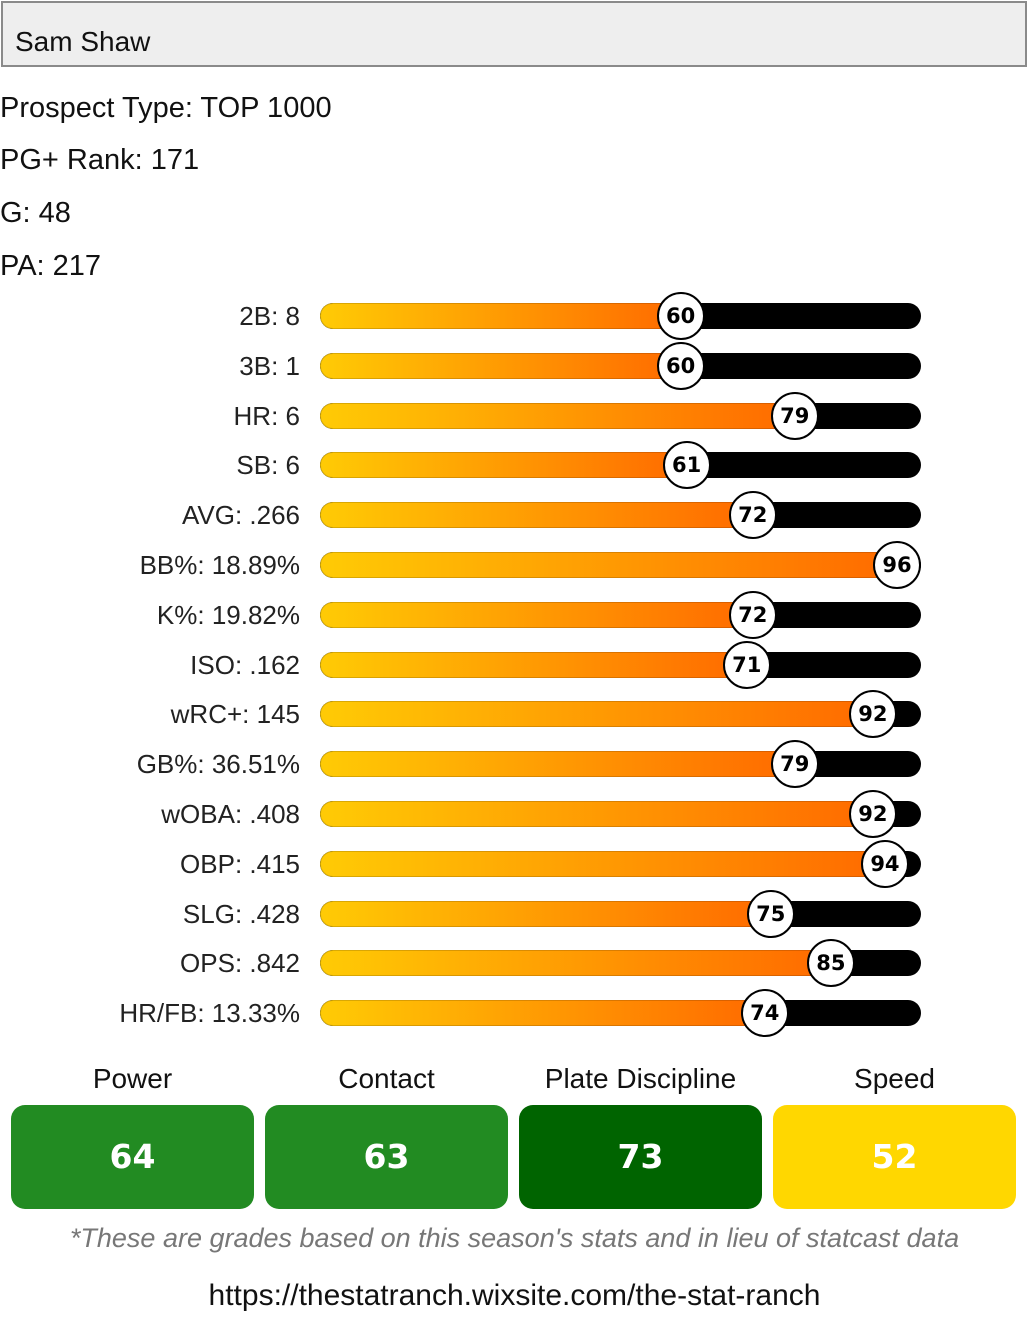  Describe the element at coordinates (386, 1078) in the screenshot. I see `grade-label: Contact` at that location.